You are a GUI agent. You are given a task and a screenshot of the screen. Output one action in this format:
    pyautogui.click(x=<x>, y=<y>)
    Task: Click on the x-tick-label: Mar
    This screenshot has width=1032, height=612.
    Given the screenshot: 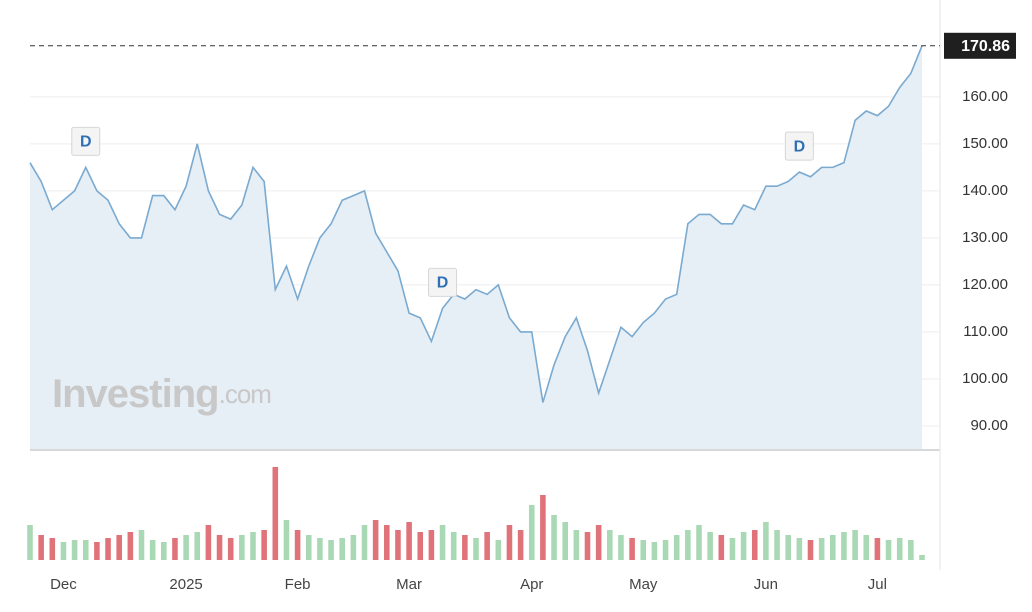 What is the action you would take?
    pyautogui.click(x=409, y=584)
    